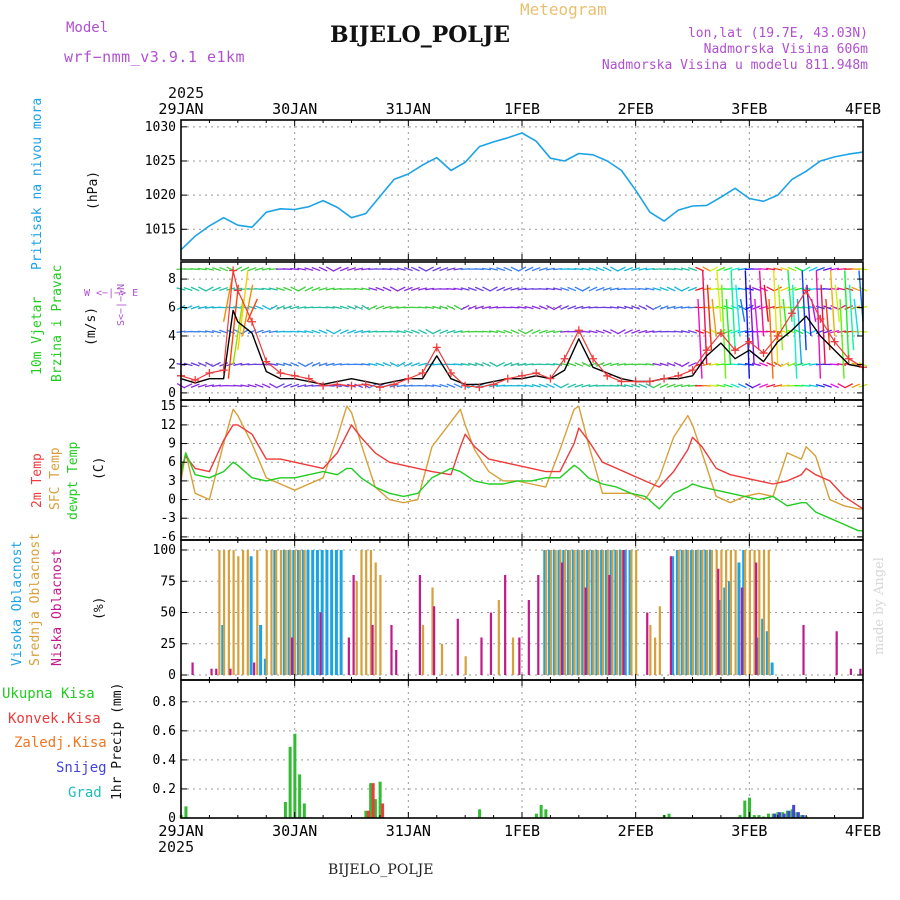 The image size is (900, 900). What do you see at coordinates (155, 57) in the screenshot?
I see `model-name: wrf−nmm_v3.9.1 e1km` at bounding box center [155, 57].